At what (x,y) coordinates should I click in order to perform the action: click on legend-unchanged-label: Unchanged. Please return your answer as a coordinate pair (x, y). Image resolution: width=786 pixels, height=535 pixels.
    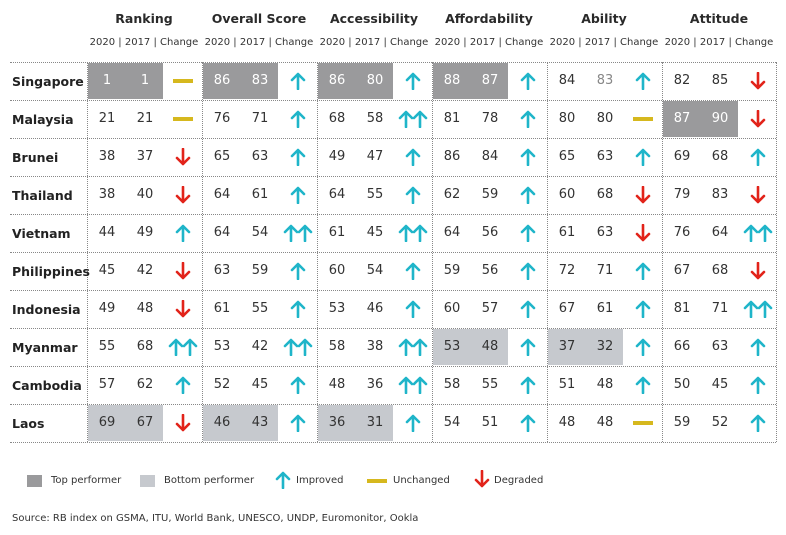
    Looking at the image, I should click on (421, 480).